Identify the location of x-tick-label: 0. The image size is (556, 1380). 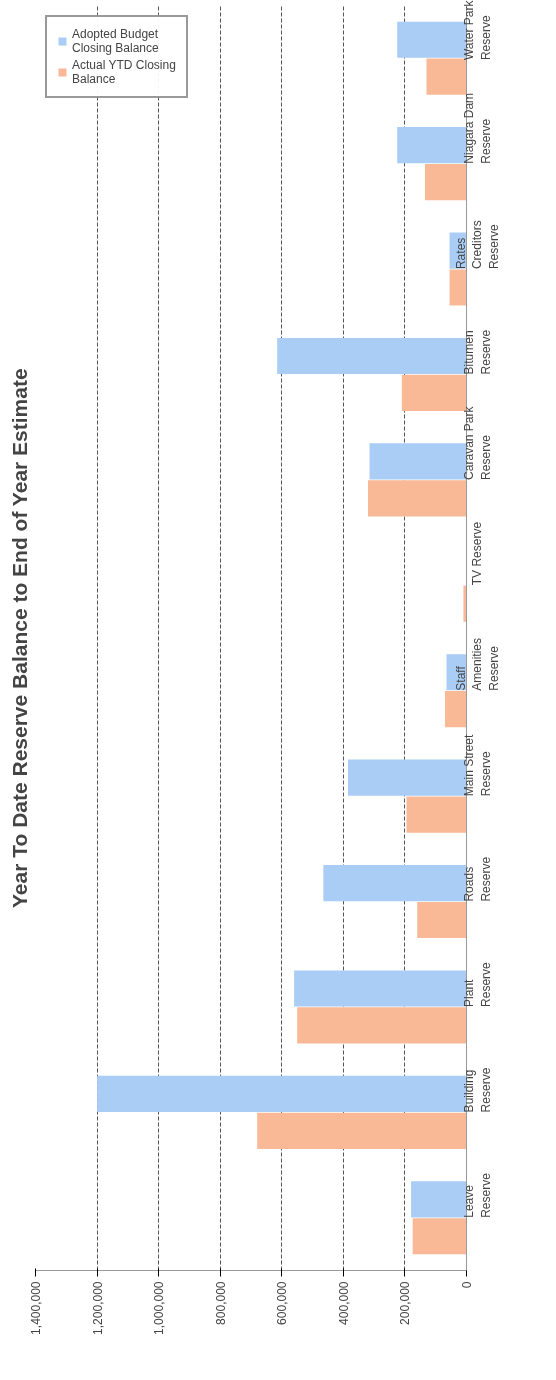
(467, 1285).